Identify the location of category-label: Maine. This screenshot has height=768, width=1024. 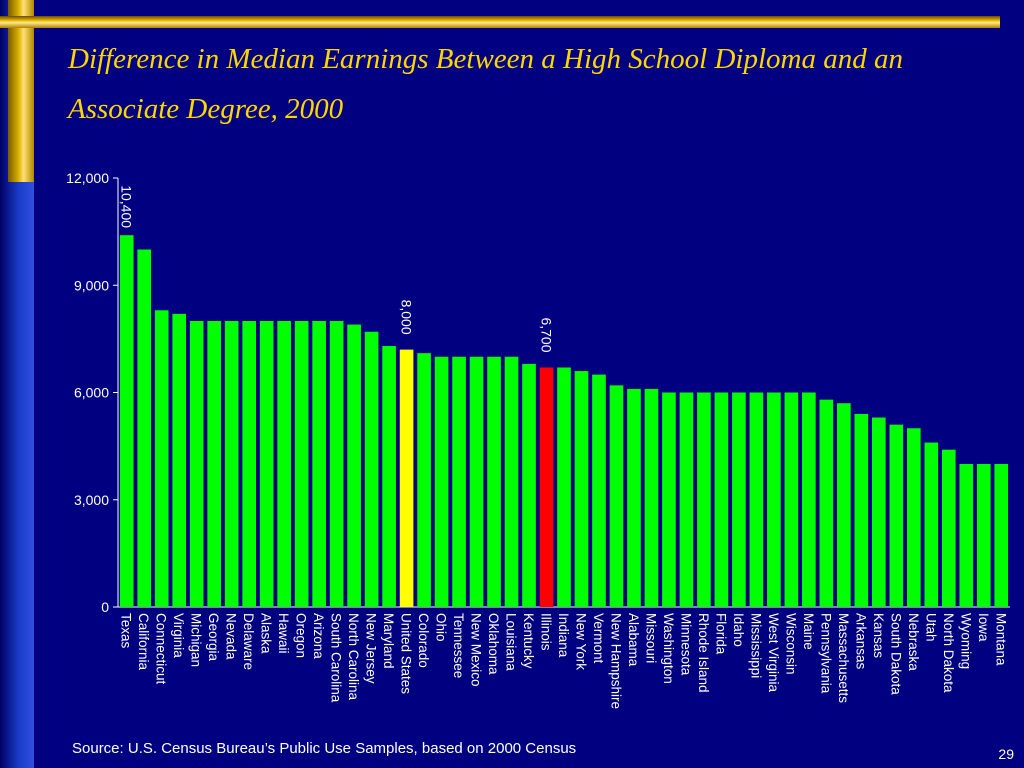
(808, 631).